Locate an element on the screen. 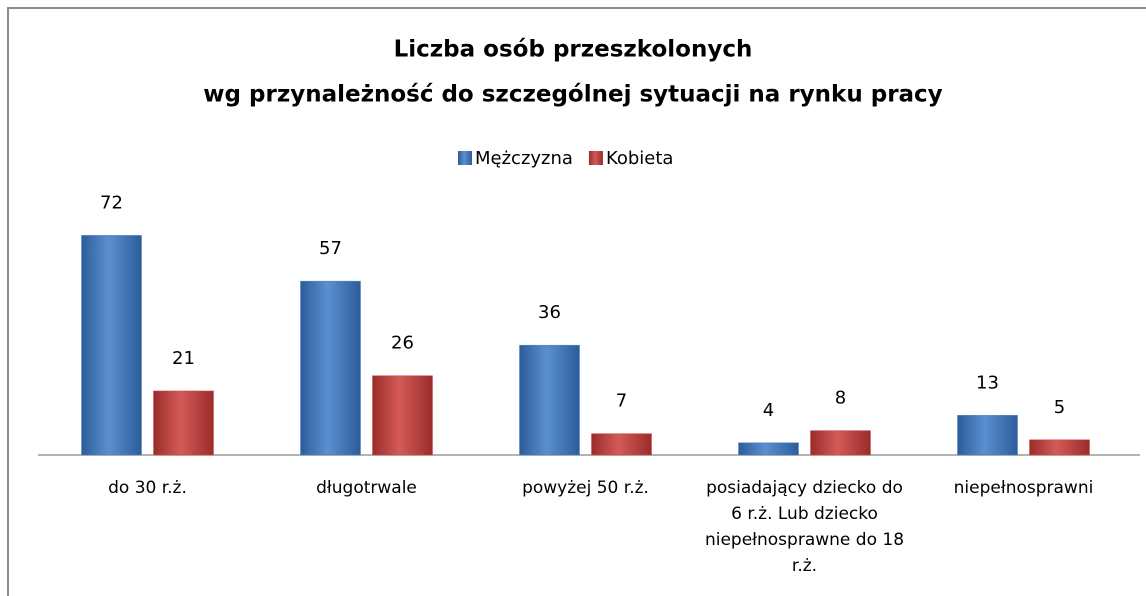 The height and width of the screenshot is (596, 1146). chart-title: Liczba osób przeszkolonych is located at coordinates (573, 50).